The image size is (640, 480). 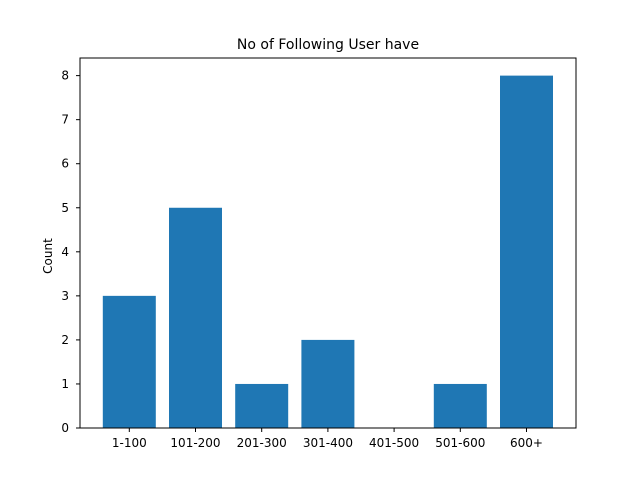 What do you see at coordinates (195, 443) in the screenshot?
I see `x-tick-label: 101-200` at bounding box center [195, 443].